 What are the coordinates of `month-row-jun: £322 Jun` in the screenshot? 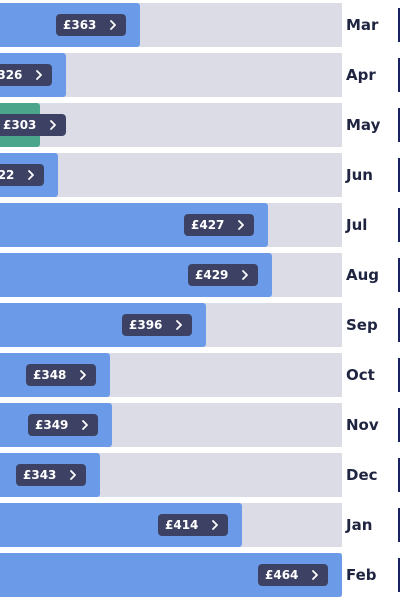 It's located at (200, 175).